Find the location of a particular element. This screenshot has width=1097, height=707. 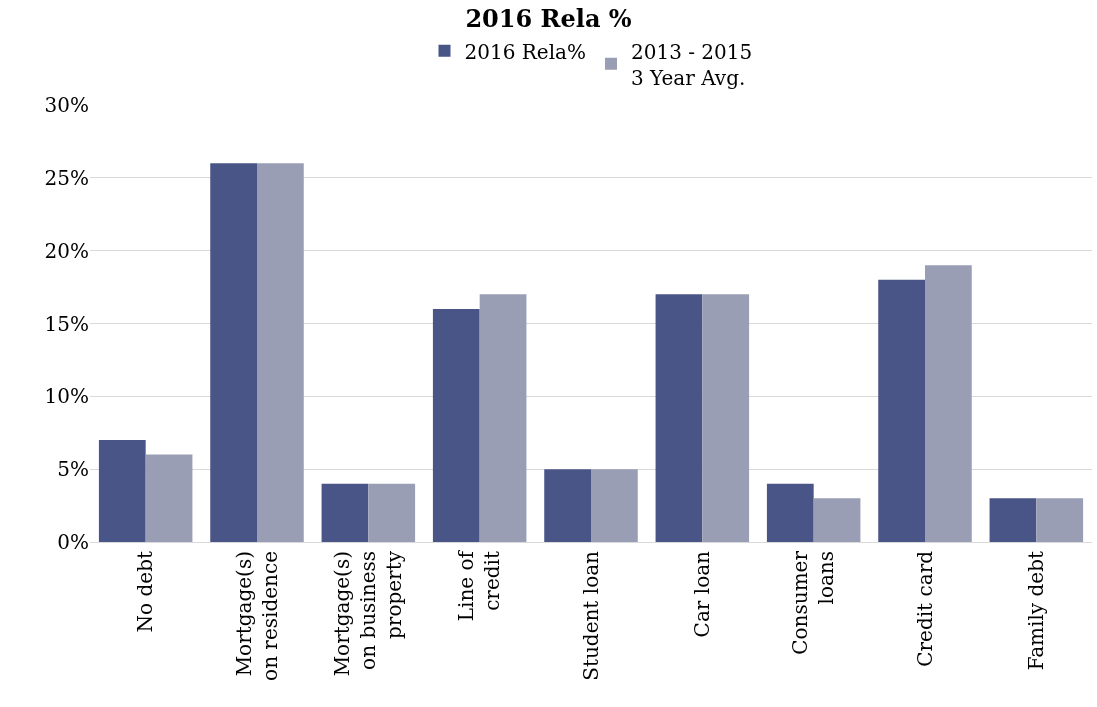

y-tick-label: 25% is located at coordinates (66, 177).